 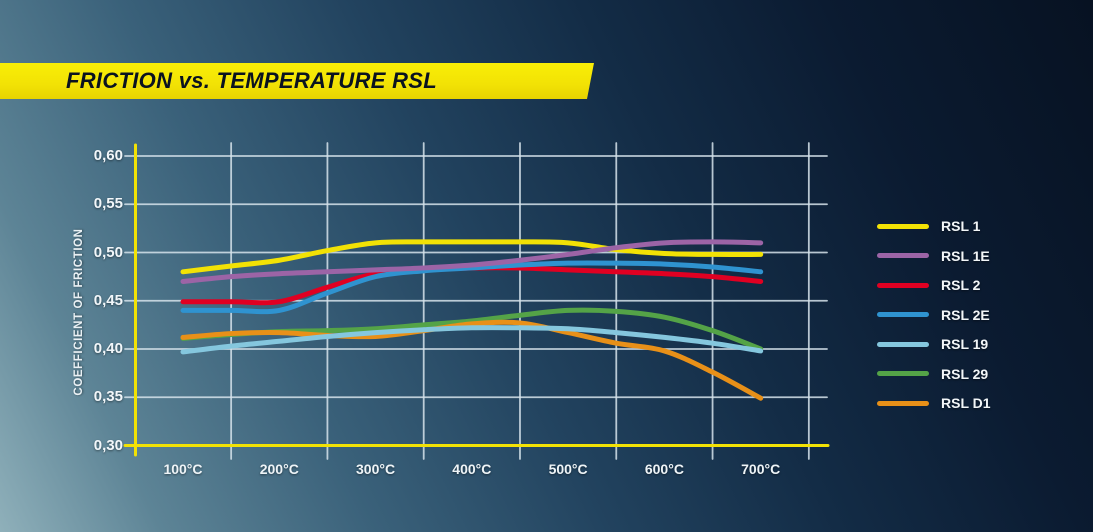 I want to click on legend-label: RSL D1, so click(x=966, y=403).